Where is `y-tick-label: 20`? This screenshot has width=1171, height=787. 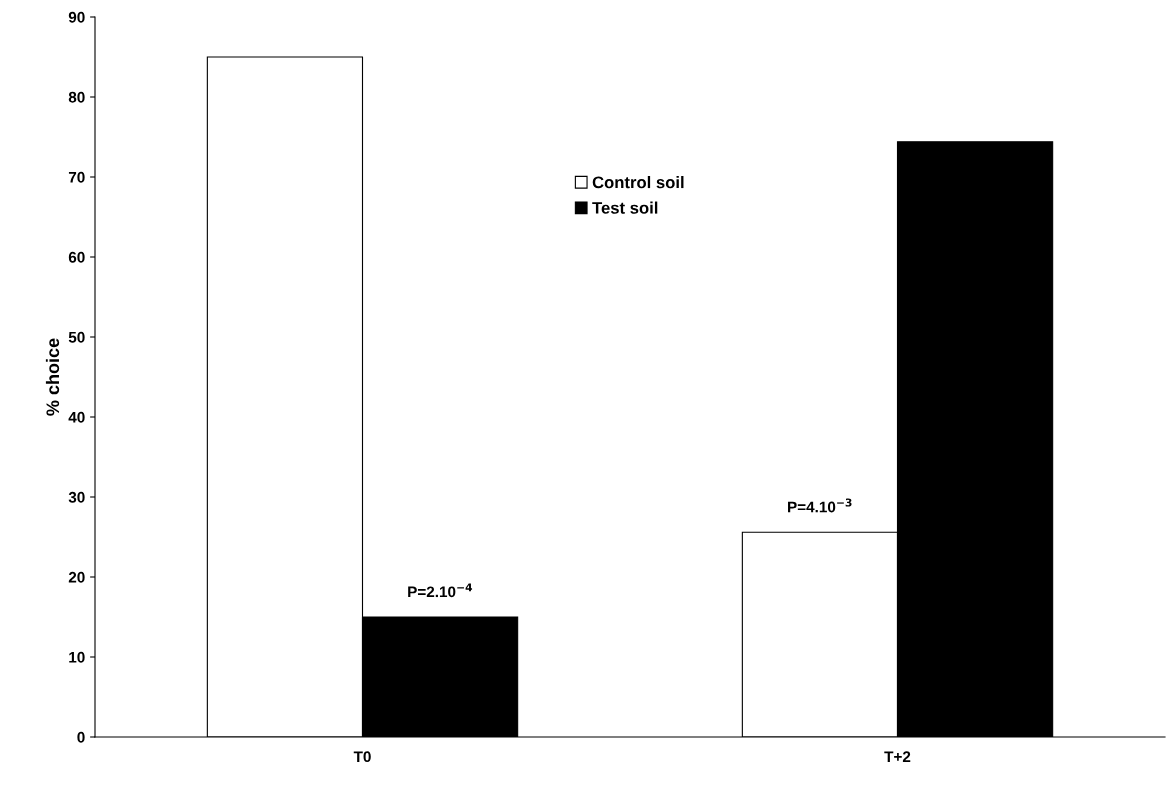 y-tick-label: 20 is located at coordinates (76, 577).